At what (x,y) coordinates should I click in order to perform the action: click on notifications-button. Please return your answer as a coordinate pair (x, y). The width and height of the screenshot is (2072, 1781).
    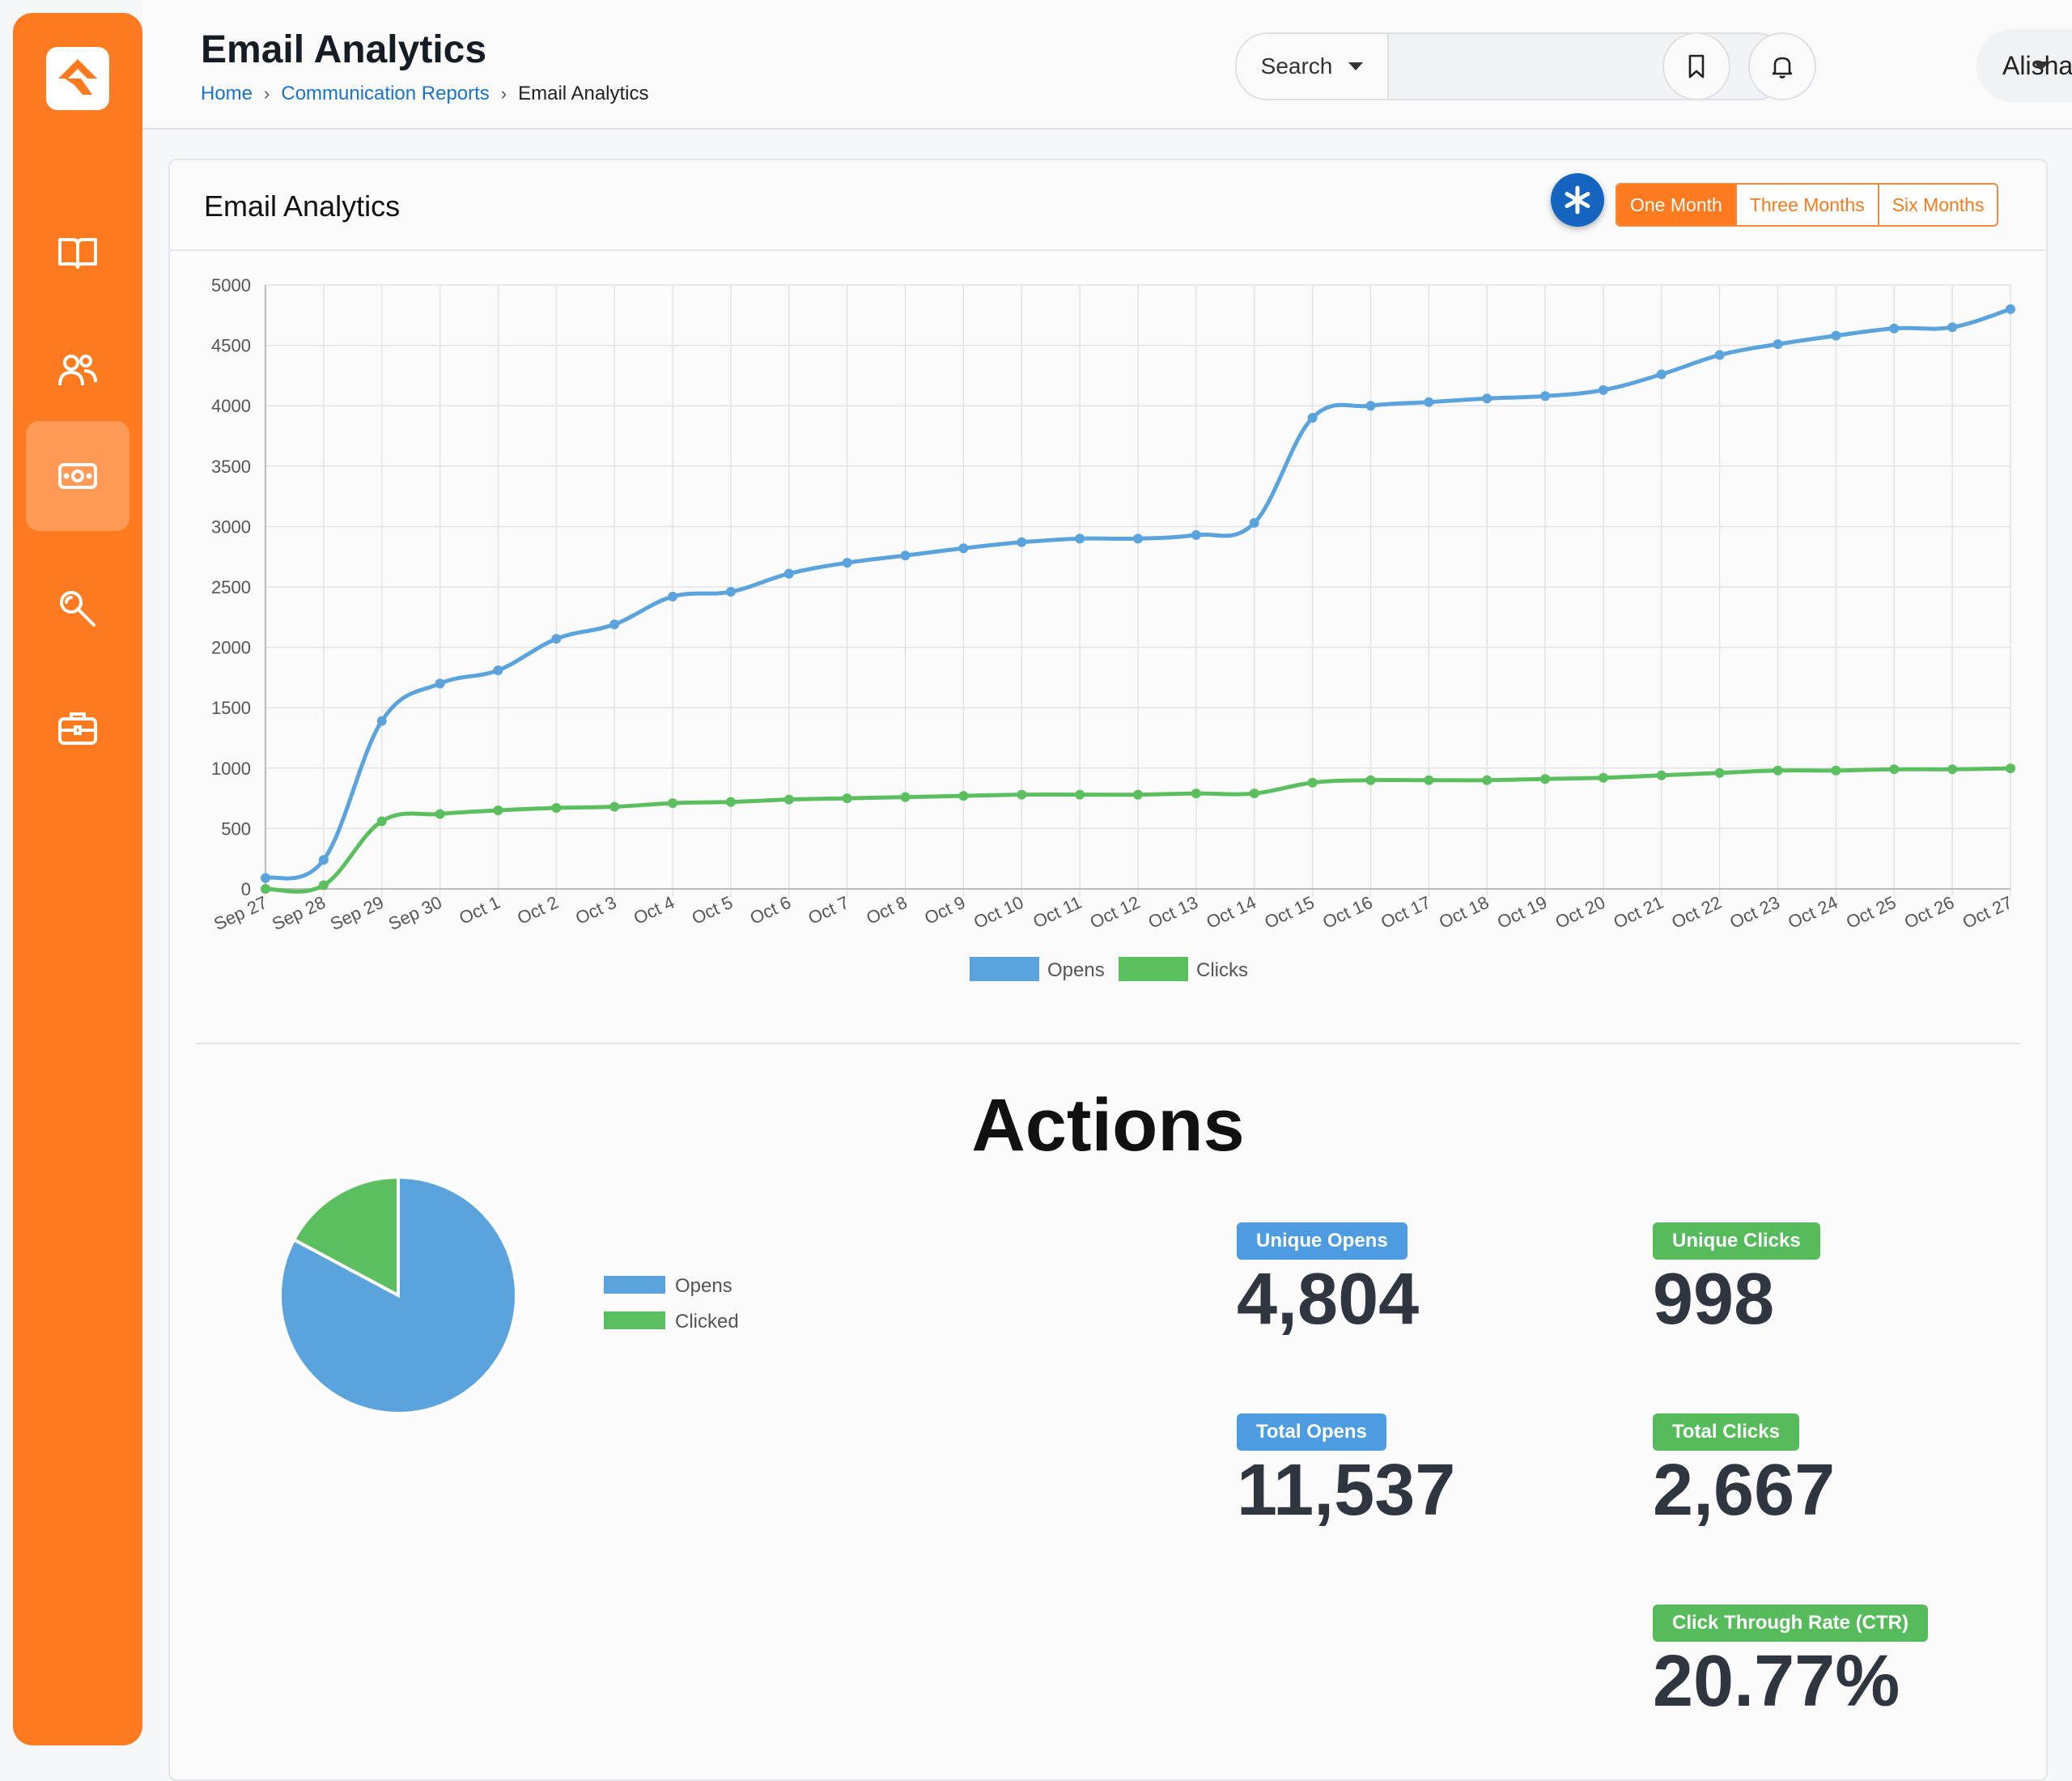
    Looking at the image, I should click on (1782, 66).